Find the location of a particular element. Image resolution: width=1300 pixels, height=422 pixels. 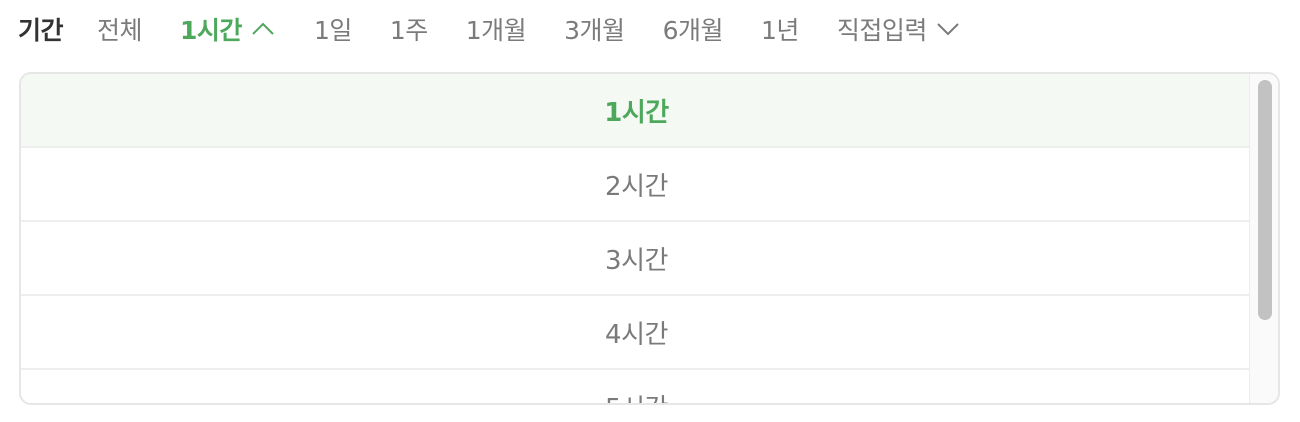

tab-6-months-label: 6개월 is located at coordinates (693, 30).